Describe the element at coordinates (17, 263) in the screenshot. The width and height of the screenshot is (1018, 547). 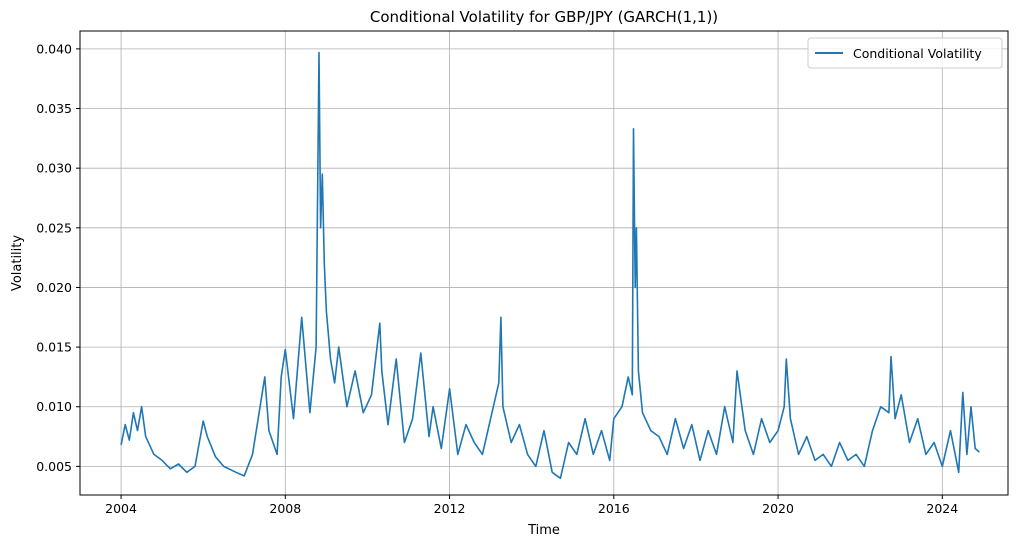
I see `y-axis-title: Volatility` at that location.